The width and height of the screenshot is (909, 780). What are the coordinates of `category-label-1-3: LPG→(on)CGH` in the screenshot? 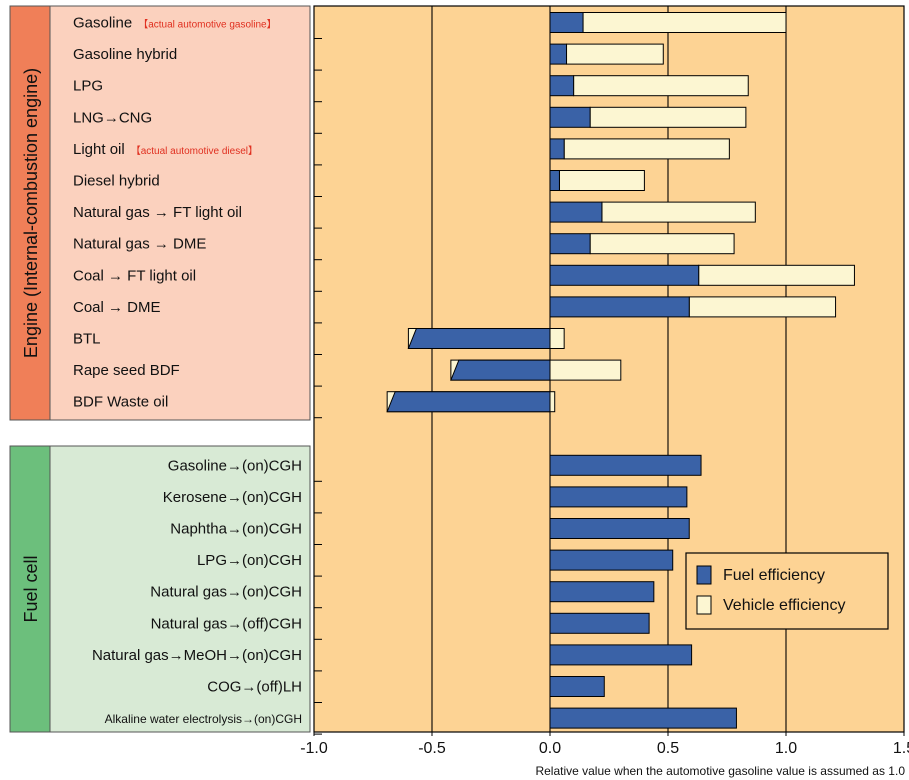 It's located at (249, 560).